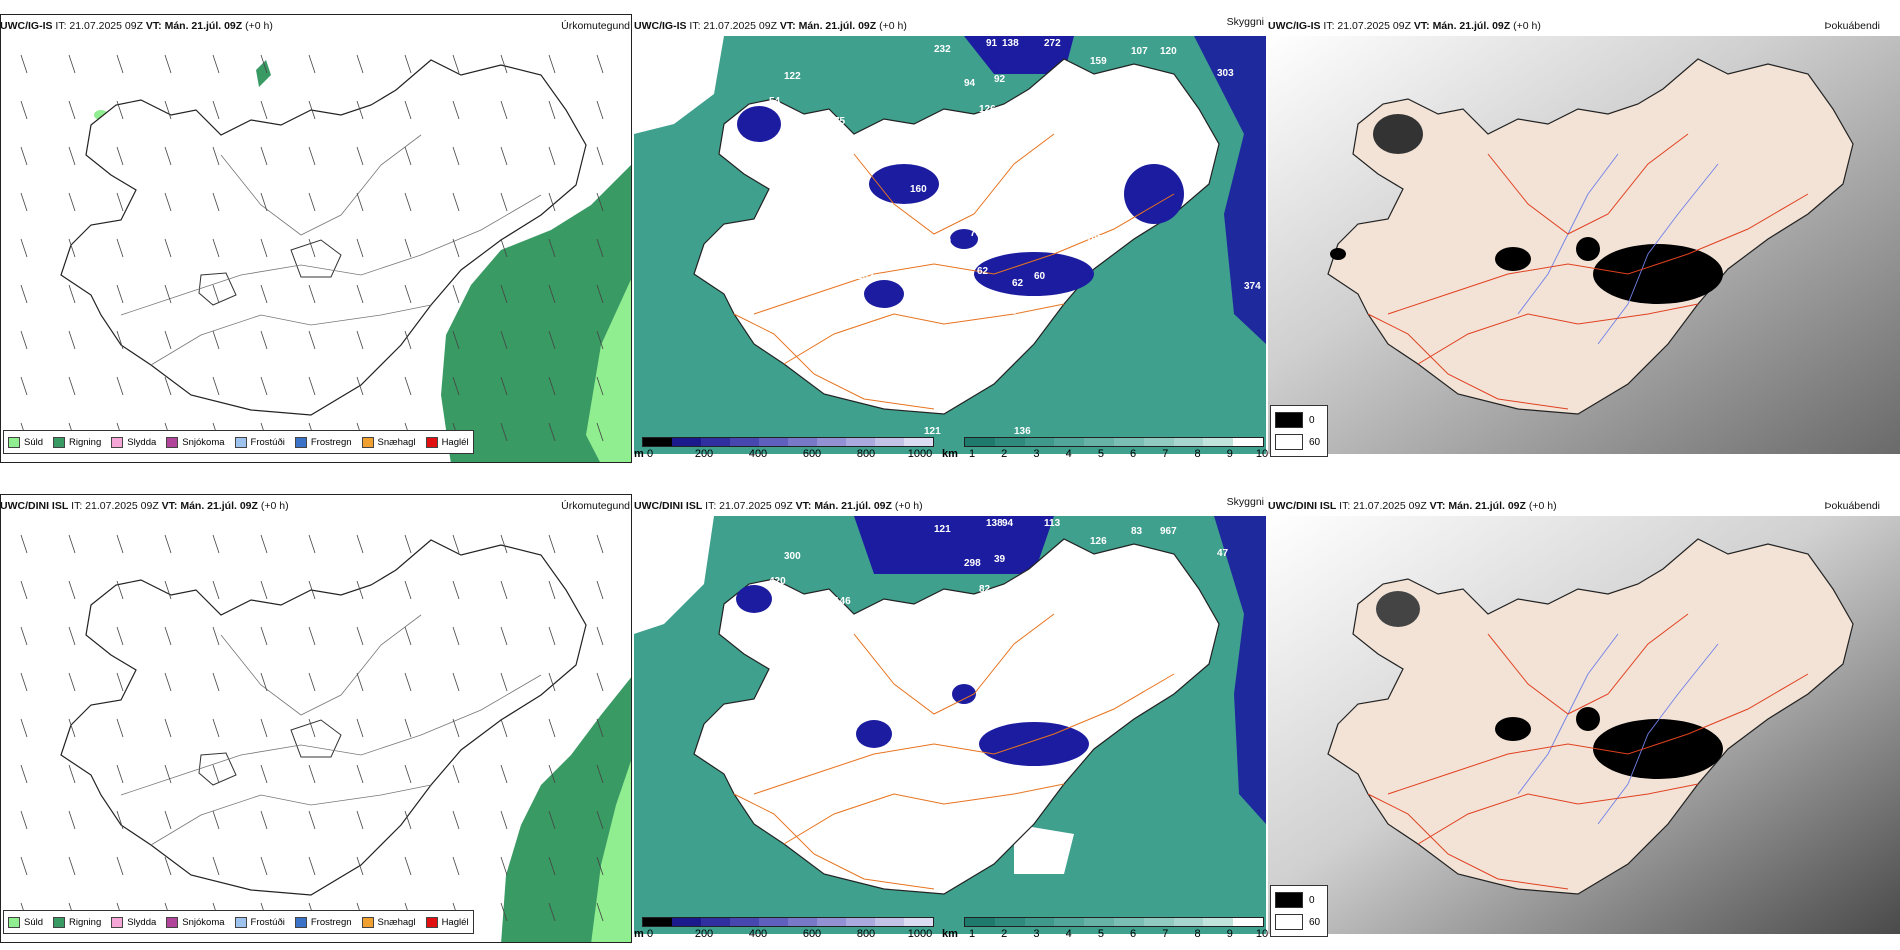 This screenshot has width=1900, height=950. I want to click on cloud-base-label: 126, so click(1098, 541).